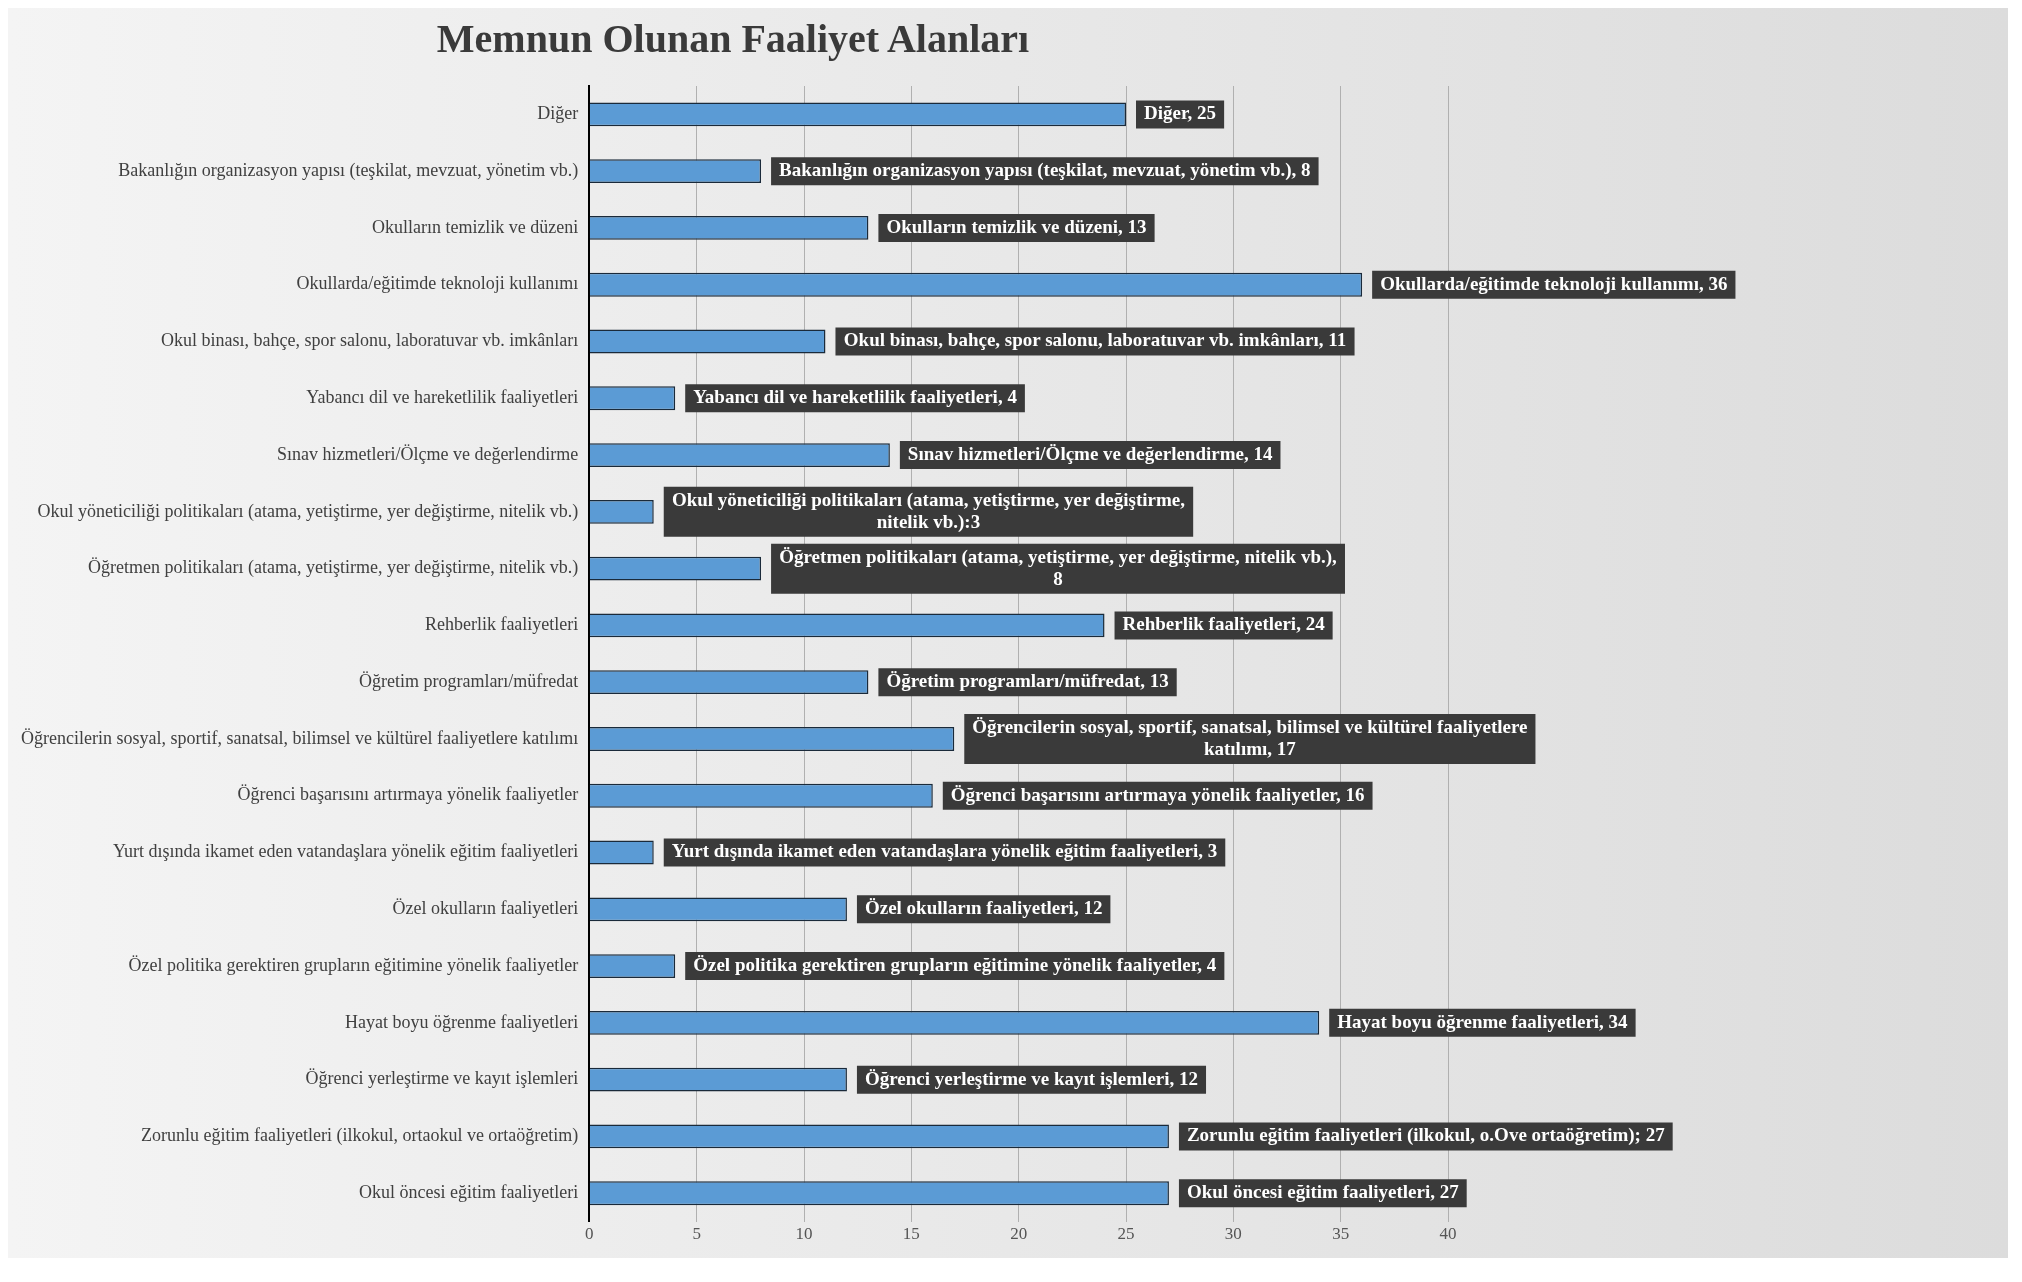 The width and height of the screenshot is (2022, 1282). I want to click on x-tick-label: 15, so click(911, 1234).